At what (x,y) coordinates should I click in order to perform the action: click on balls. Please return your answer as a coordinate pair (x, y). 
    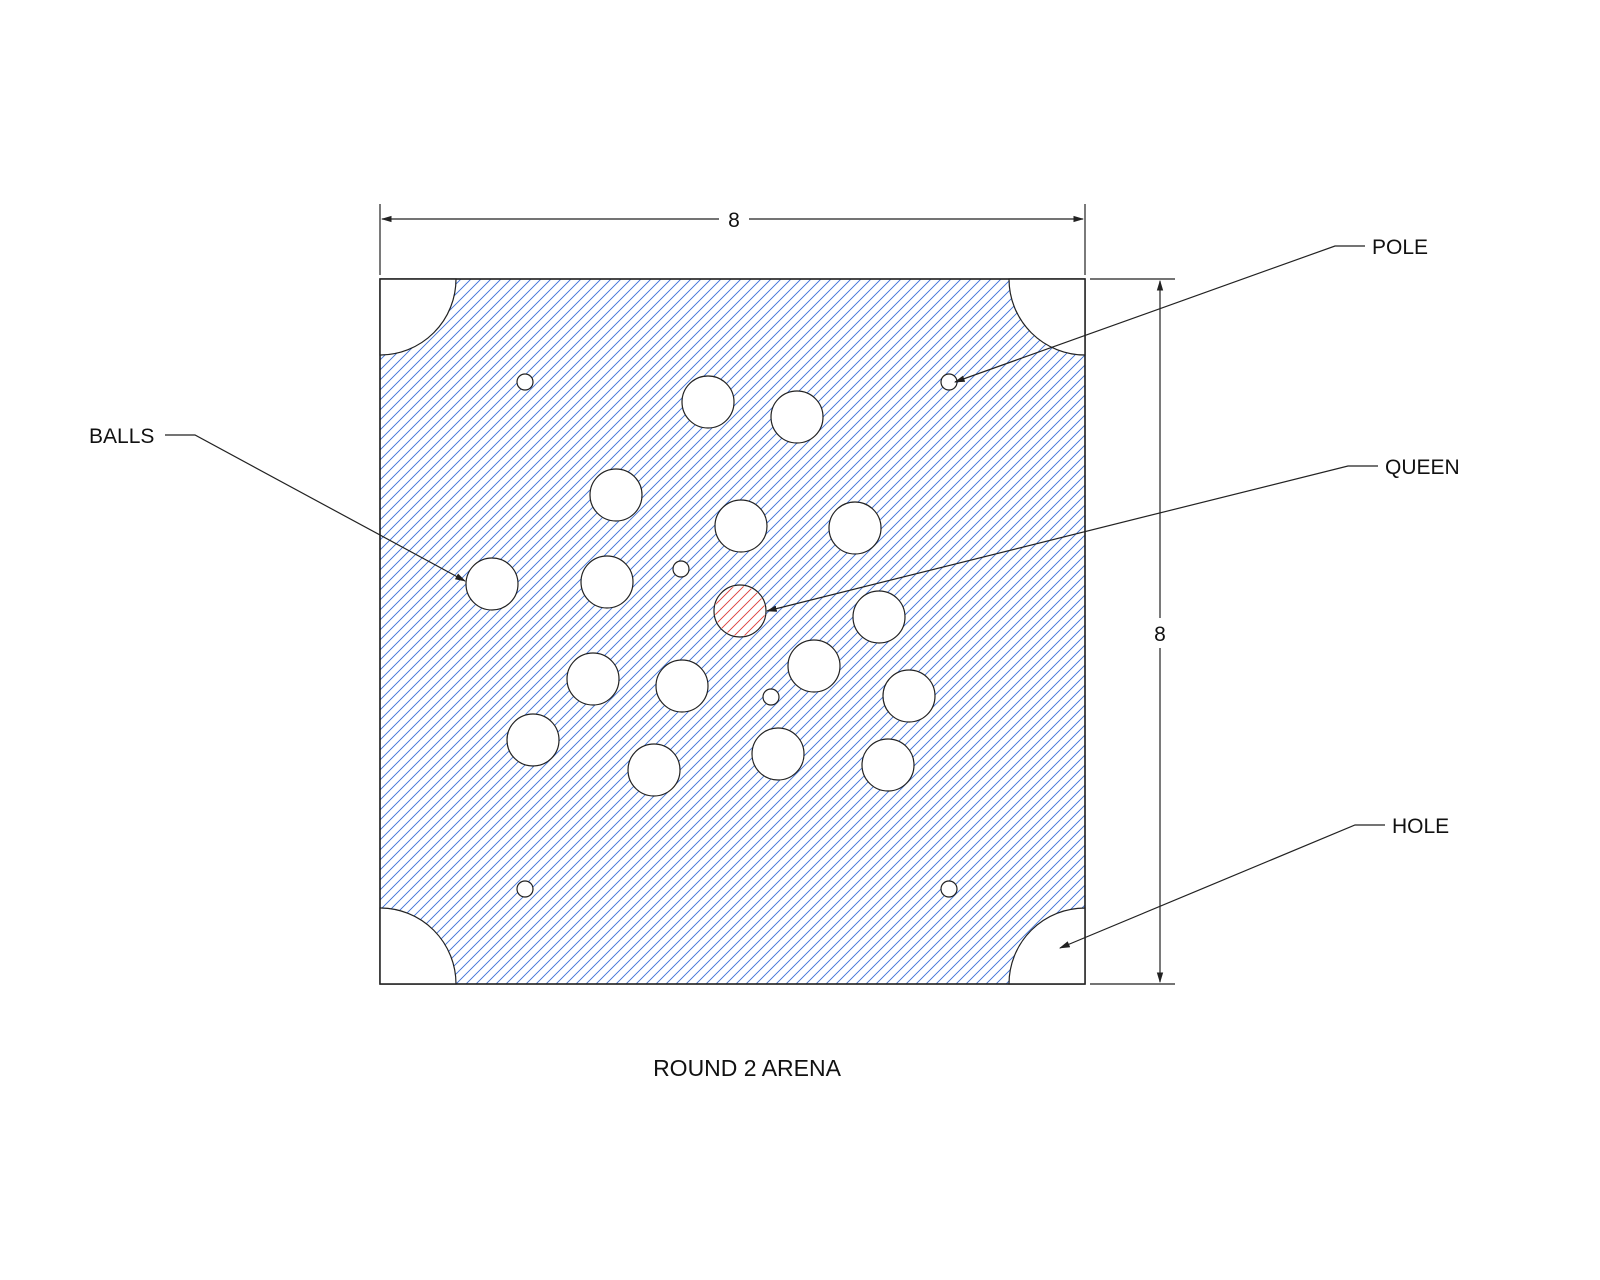
    Looking at the image, I should click on (700, 586).